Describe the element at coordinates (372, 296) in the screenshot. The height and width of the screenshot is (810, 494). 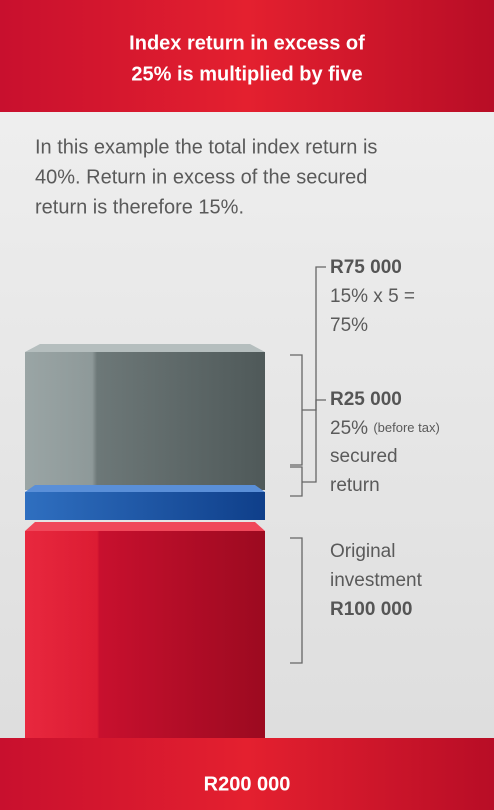
I see `label-text: 15% x 5 =` at that location.